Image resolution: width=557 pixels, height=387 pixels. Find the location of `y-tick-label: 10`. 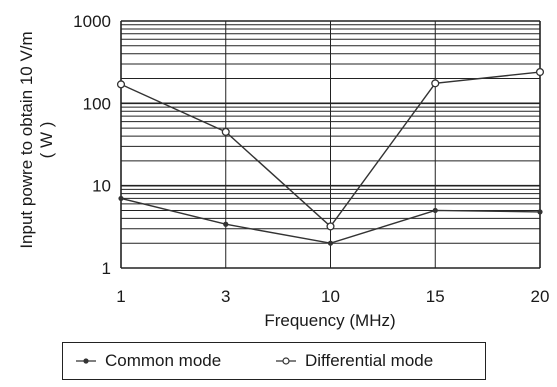

y-tick-label: 10 is located at coordinates (101, 186).